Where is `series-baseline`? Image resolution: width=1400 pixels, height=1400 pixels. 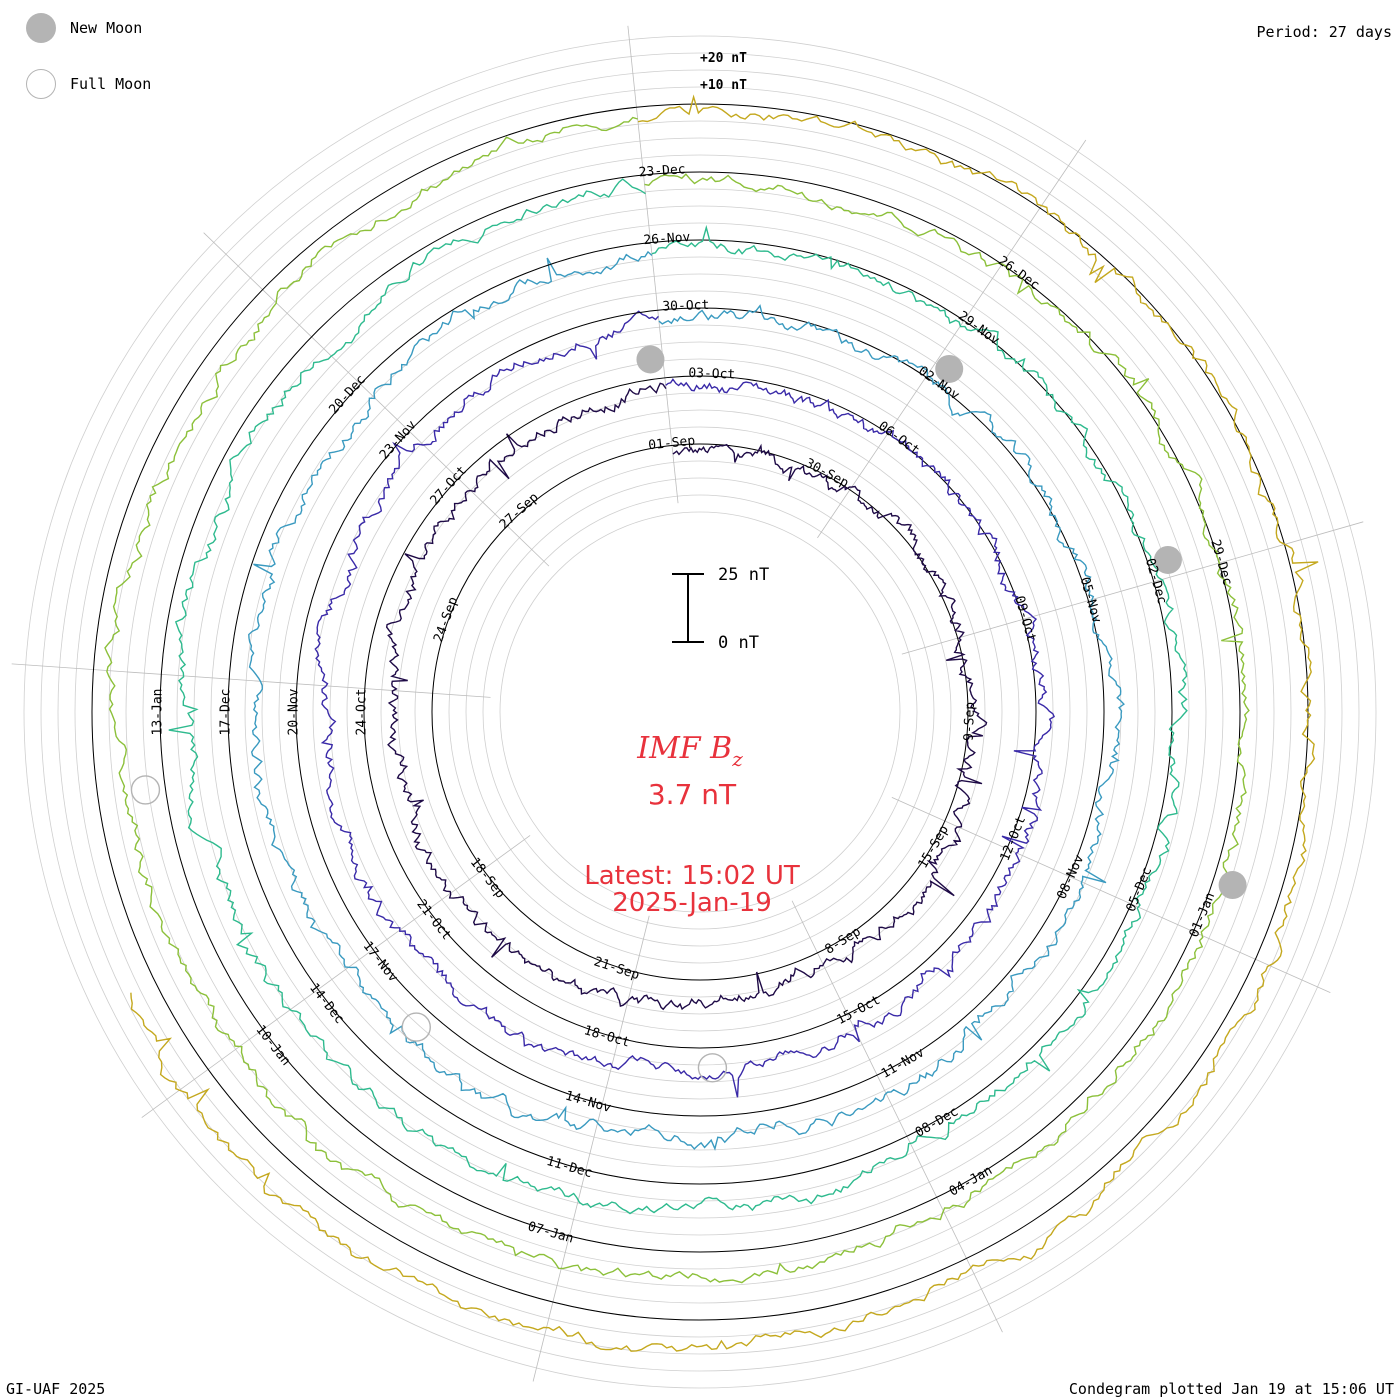 series-baseline is located at coordinates (700, 712).